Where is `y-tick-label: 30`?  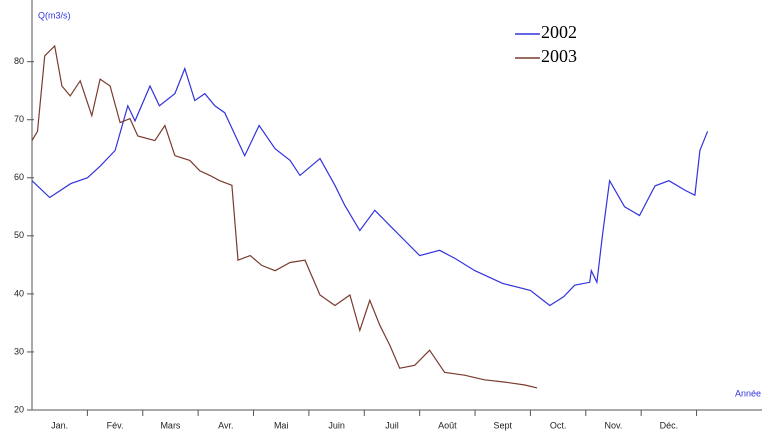
y-tick-label: 30 is located at coordinates (19, 351).